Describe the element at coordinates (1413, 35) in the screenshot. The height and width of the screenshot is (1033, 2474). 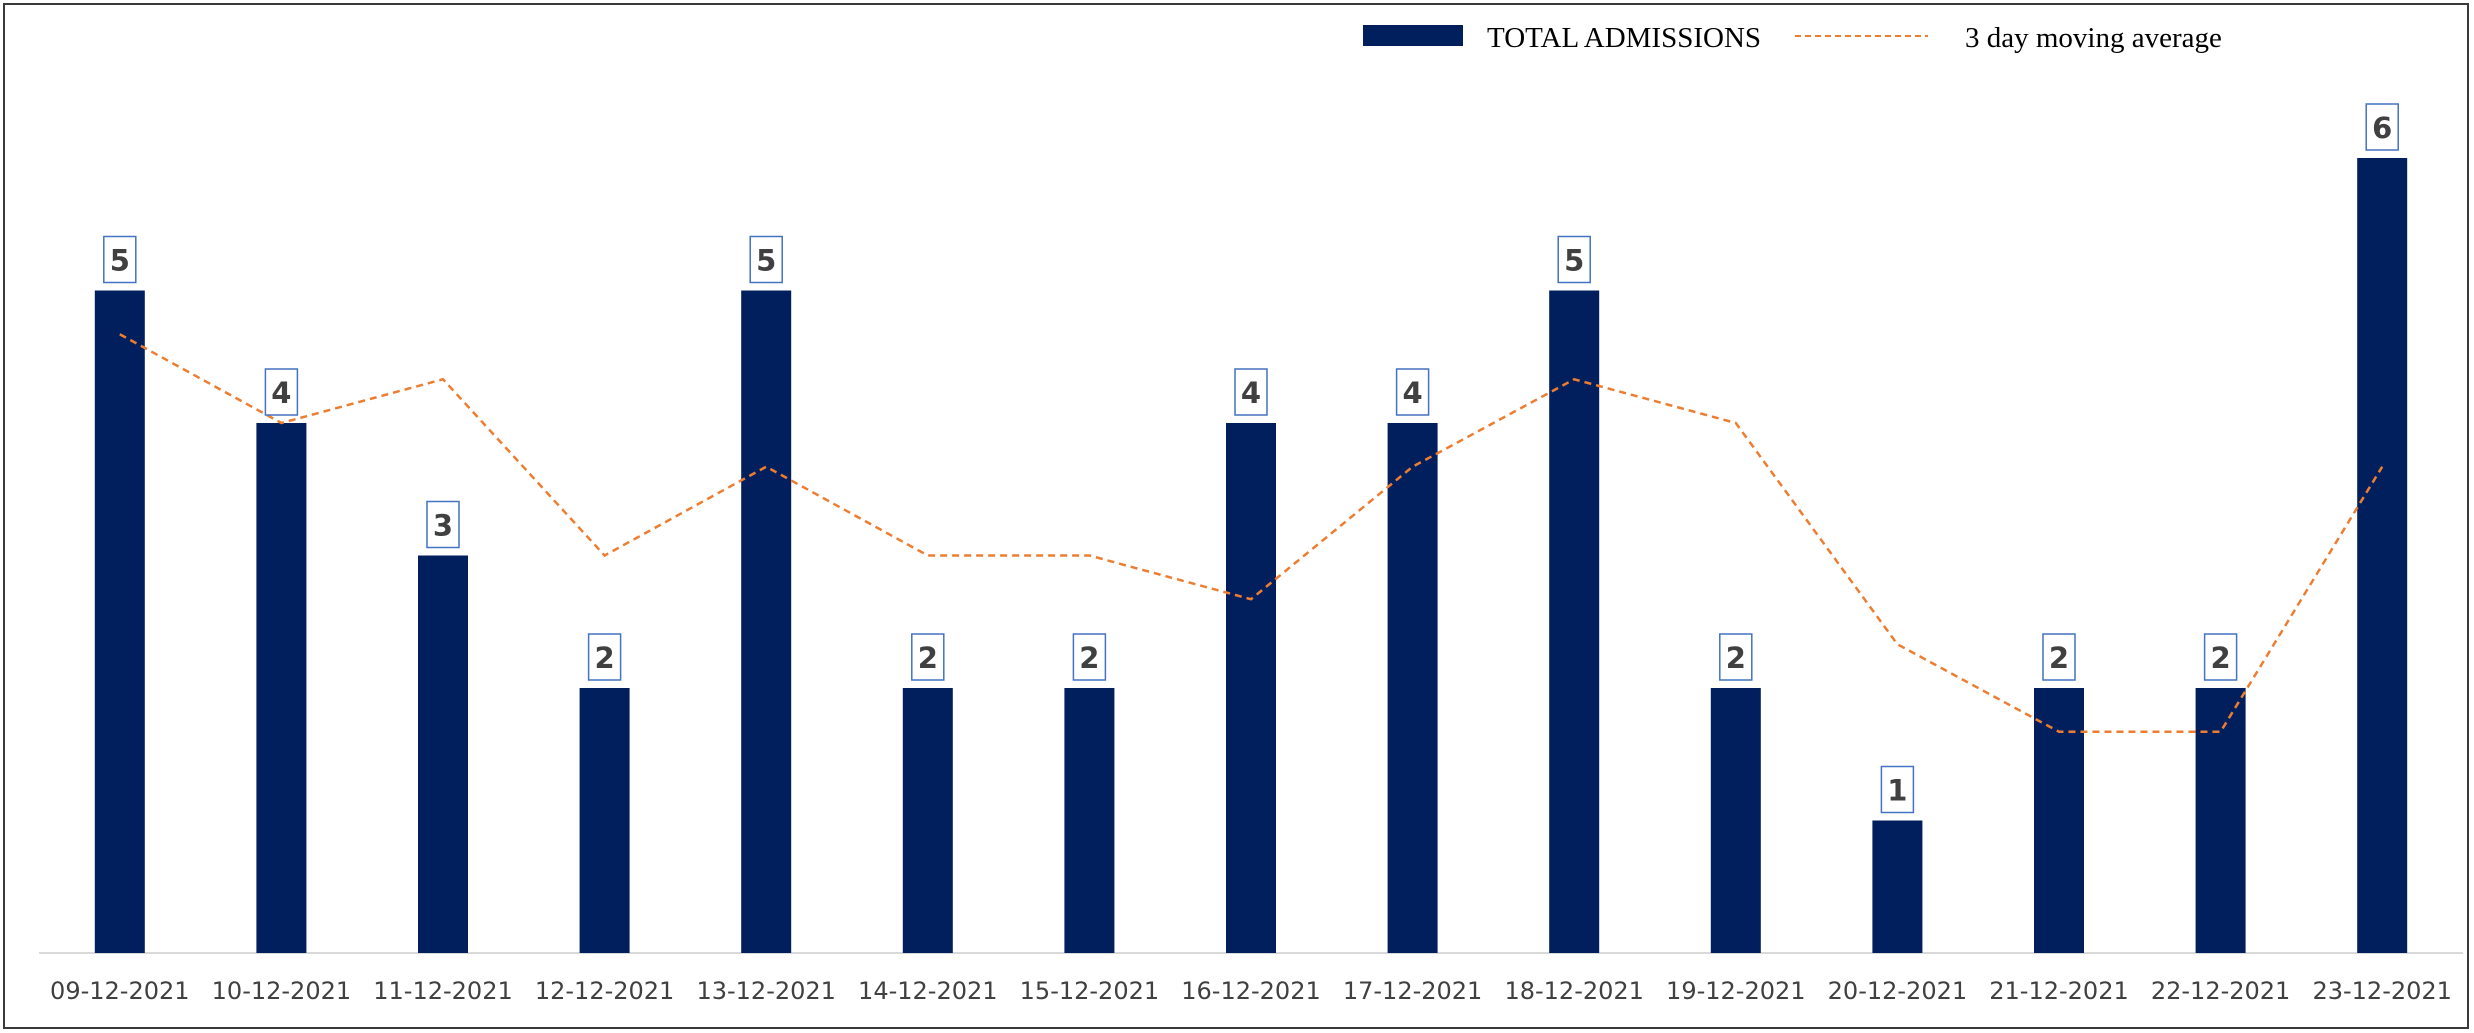
I see `legend-swatch-bars` at that location.